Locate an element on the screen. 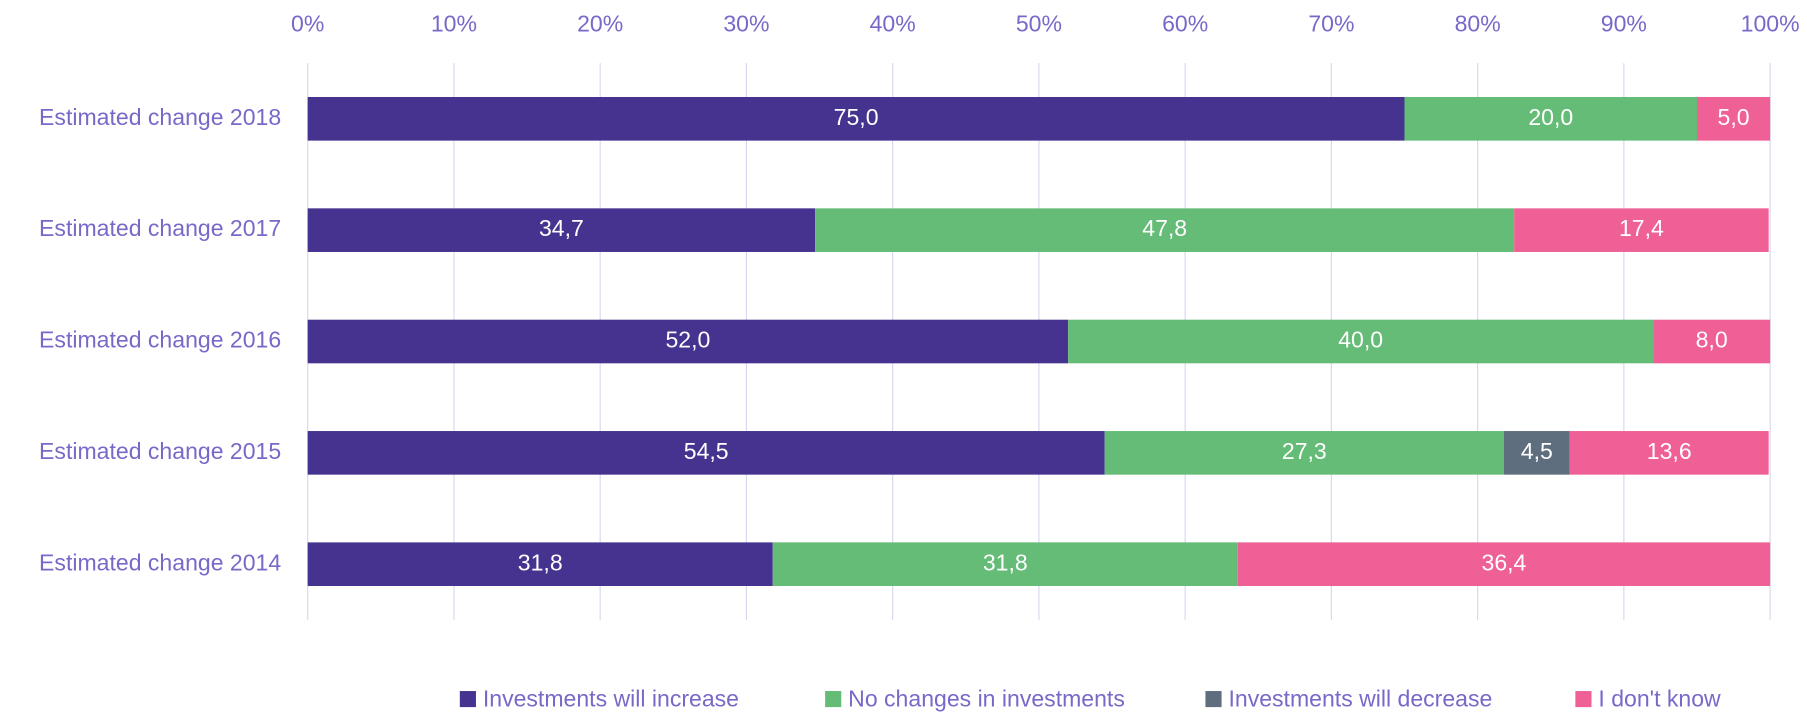 Image resolution: width=1807 pixels, height=714 pixels. value-label: 34,7 is located at coordinates (561, 228).